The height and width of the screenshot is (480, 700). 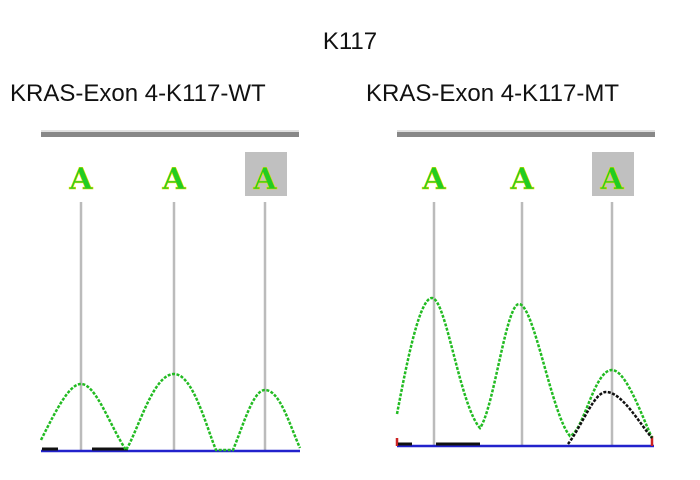 What do you see at coordinates (350, 41) in the screenshot?
I see `figure-title: K117` at bounding box center [350, 41].